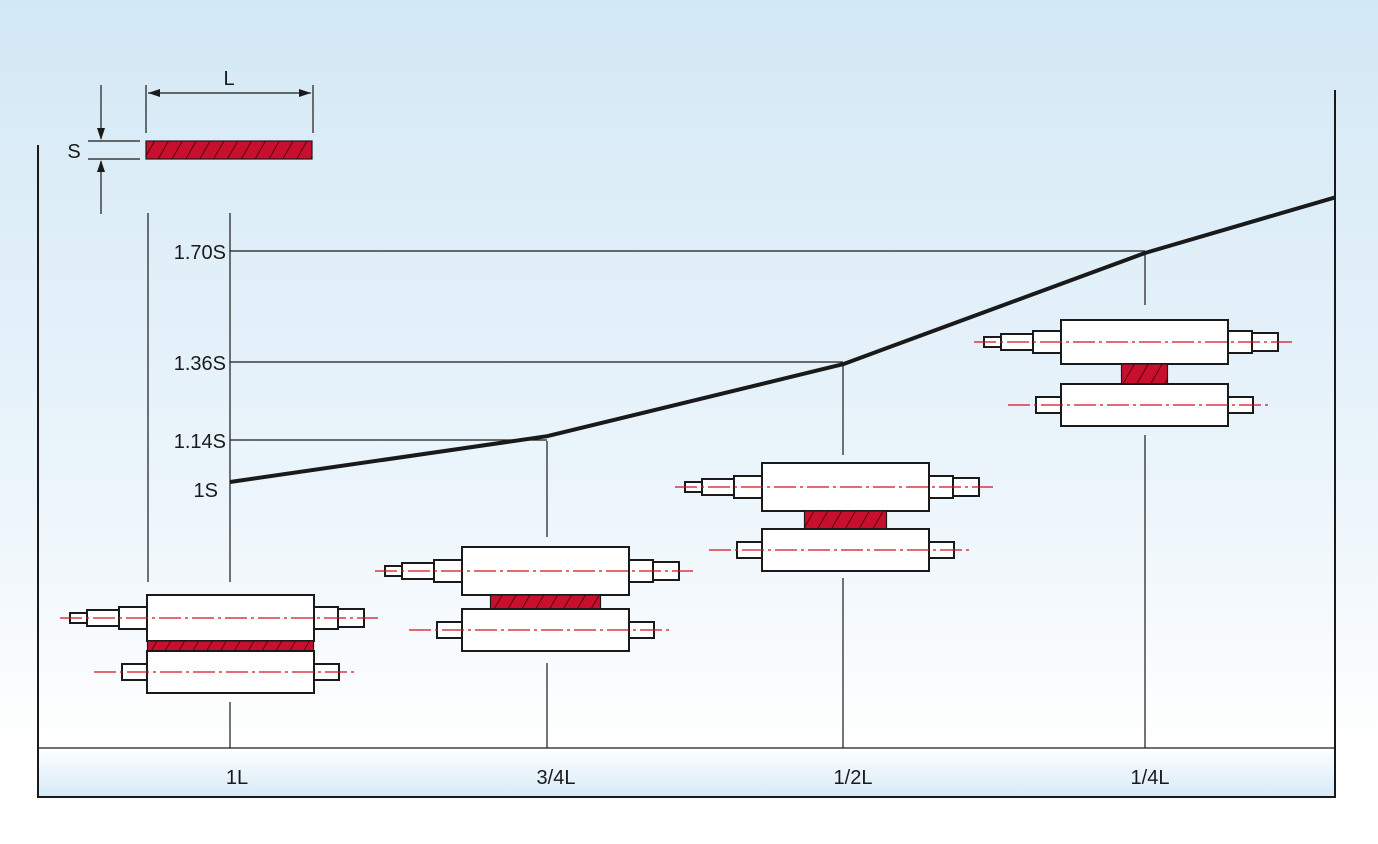 The height and width of the screenshot is (844, 1378). What do you see at coordinates (73, 152) in the screenshot?
I see `thickness-label: S` at bounding box center [73, 152].